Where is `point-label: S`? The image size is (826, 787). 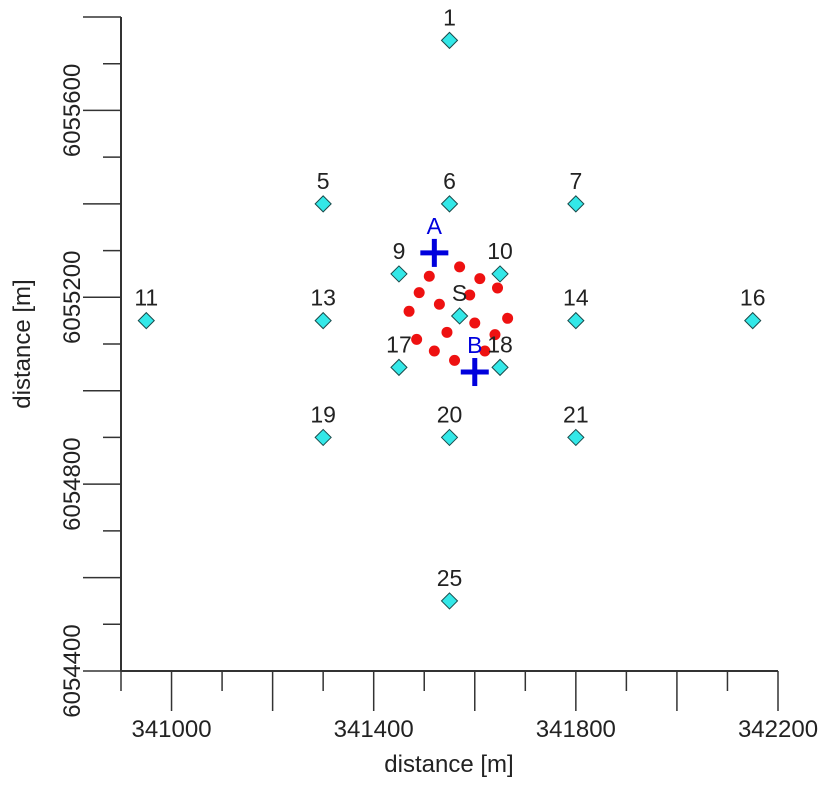
point-label: S is located at coordinates (459, 293).